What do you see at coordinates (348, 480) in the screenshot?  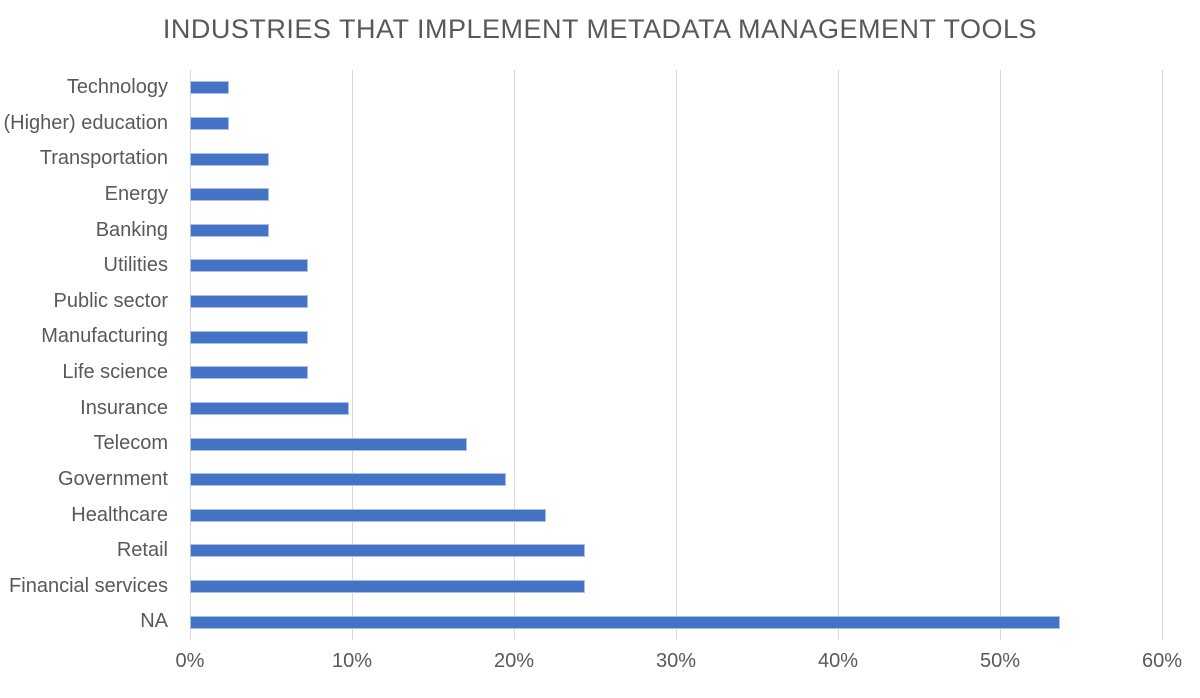 I see `bar-government` at bounding box center [348, 480].